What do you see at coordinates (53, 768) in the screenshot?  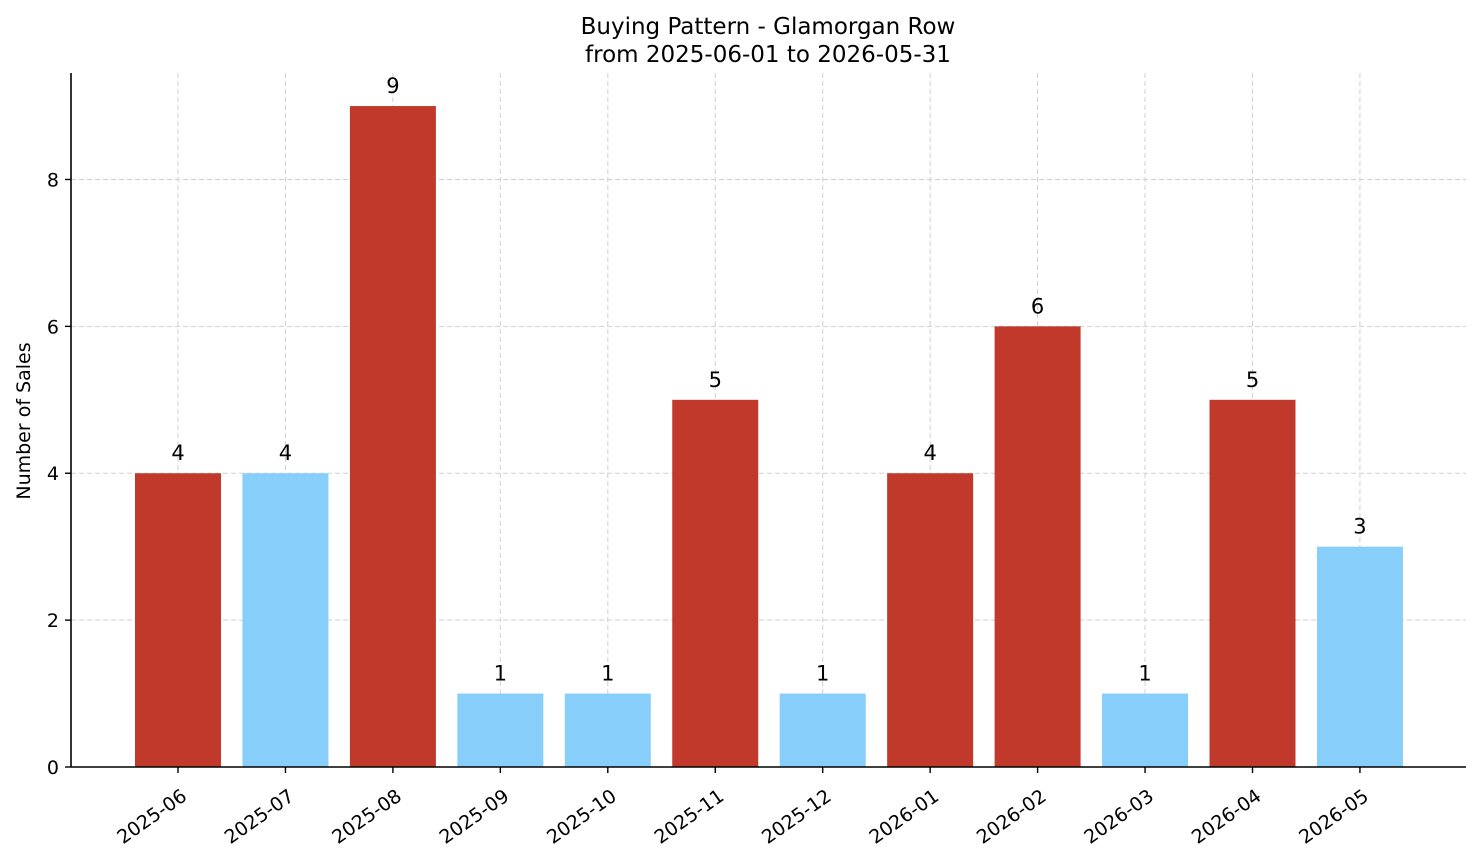 I see `y-tick-label: 0` at bounding box center [53, 768].